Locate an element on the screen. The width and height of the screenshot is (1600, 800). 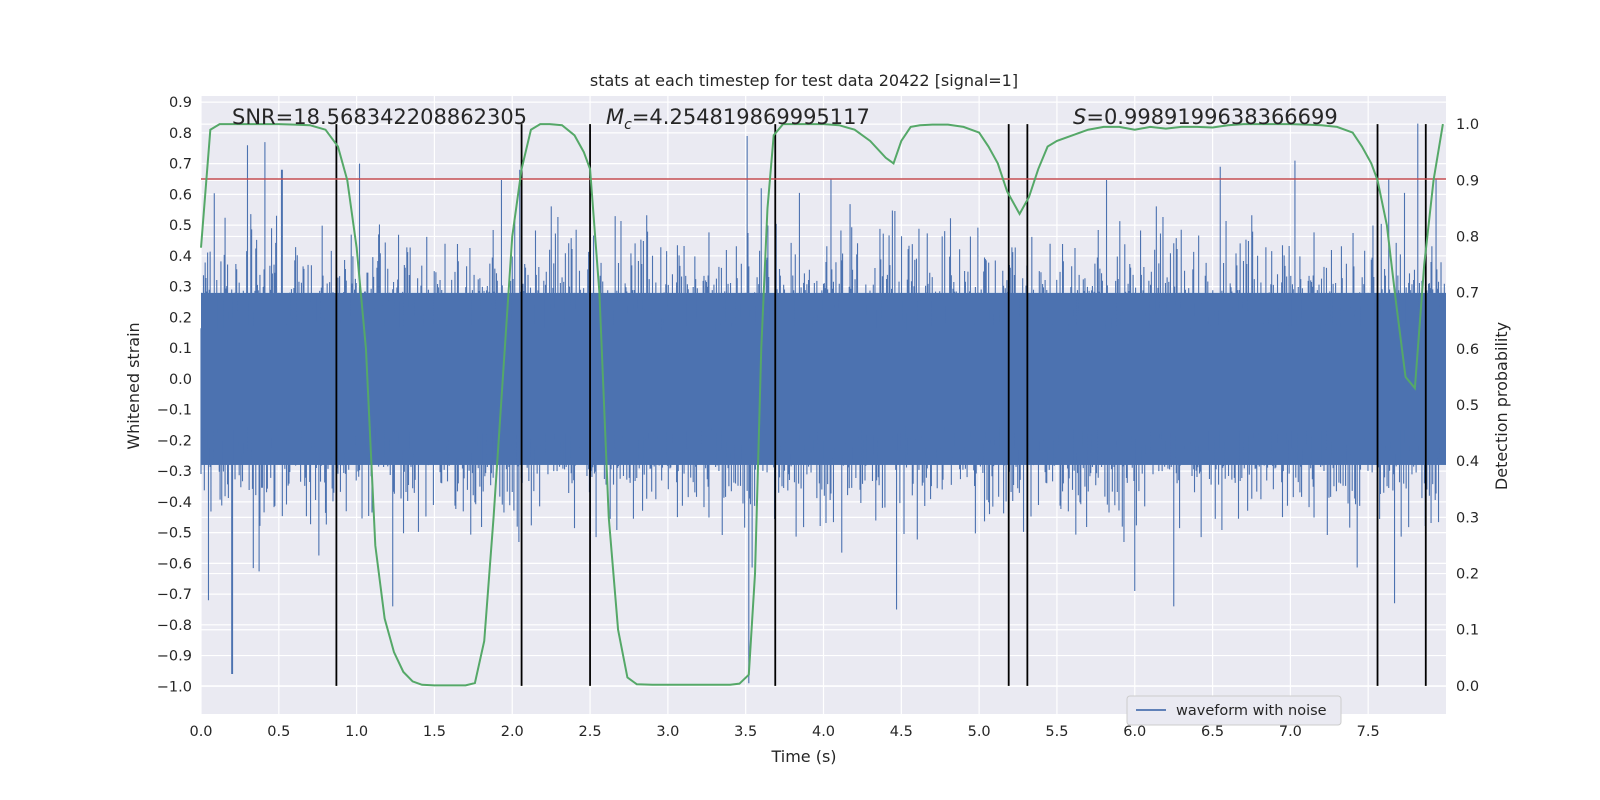
y-tick-label: −0.4 is located at coordinates (174, 503).